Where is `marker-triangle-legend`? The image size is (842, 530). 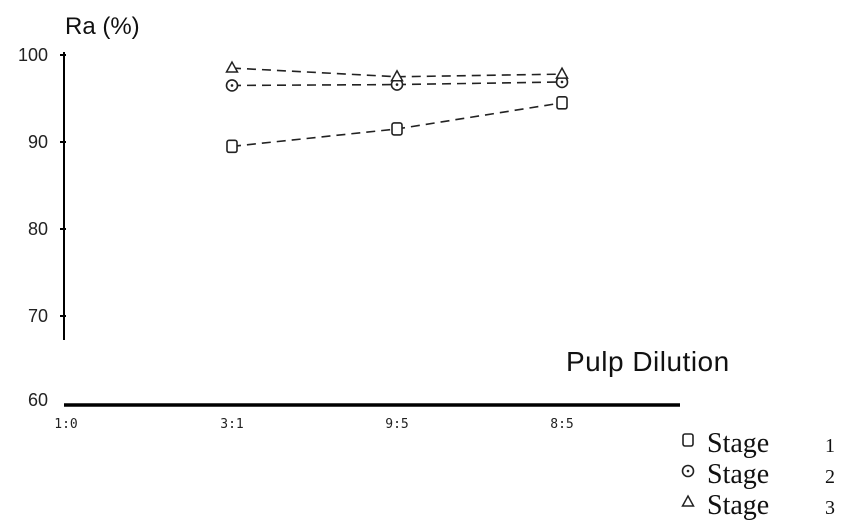 marker-triangle-legend is located at coordinates (688, 500).